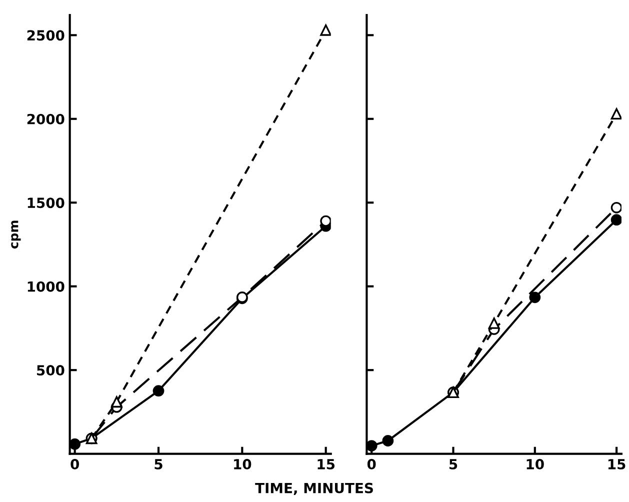 The height and width of the screenshot is (502, 629). I want to click on y-tick-label: 500, so click(50, 370).